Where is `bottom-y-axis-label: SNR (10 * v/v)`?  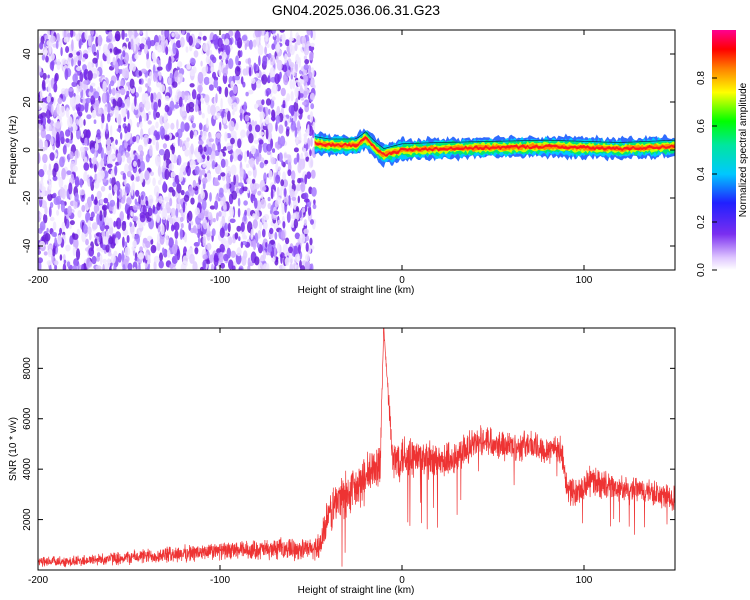
bottom-y-axis-label: SNR (10 * v/v) is located at coordinates (13, 449).